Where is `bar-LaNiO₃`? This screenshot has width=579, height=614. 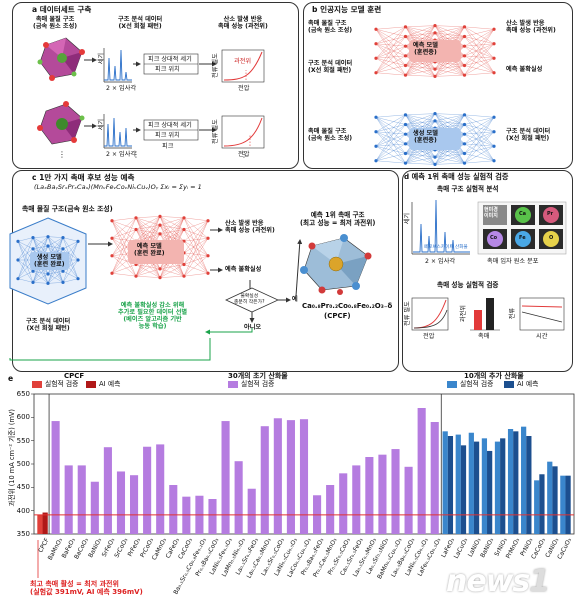 bar-LaNiO₃ is located at coordinates (471, 483).